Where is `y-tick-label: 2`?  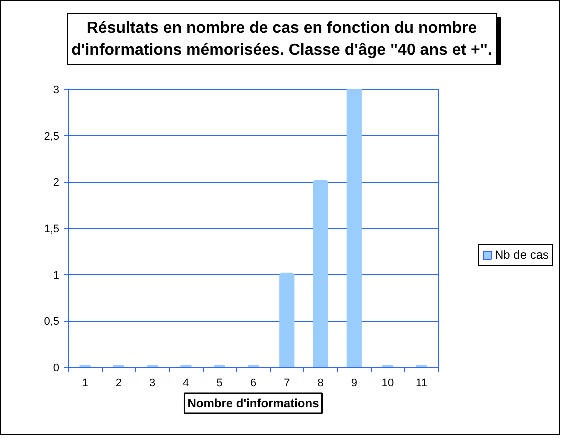 y-tick-label: 2 is located at coordinates (56, 183).